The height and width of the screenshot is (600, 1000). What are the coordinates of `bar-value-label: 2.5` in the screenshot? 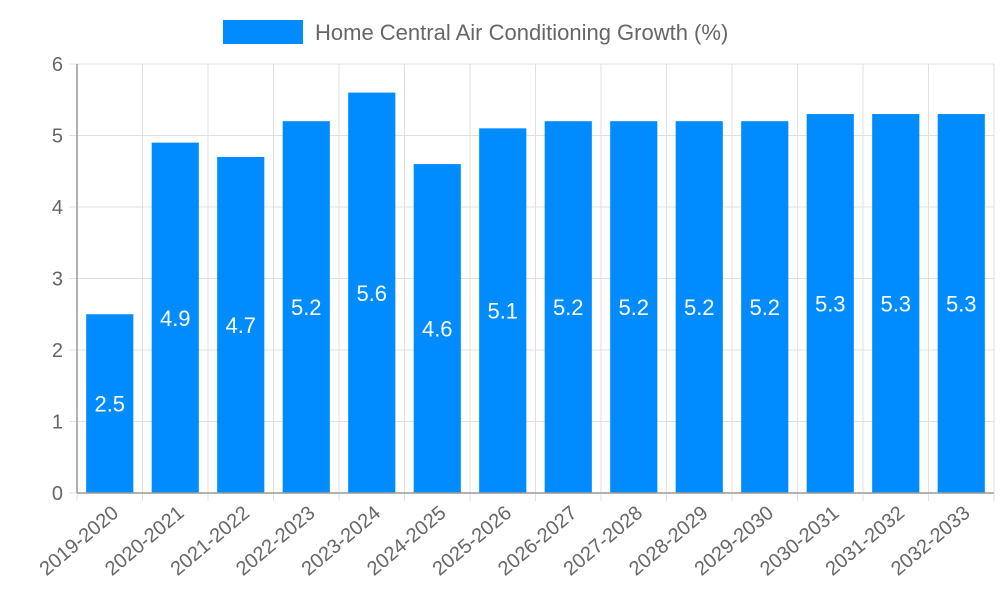 It's located at (109, 404).